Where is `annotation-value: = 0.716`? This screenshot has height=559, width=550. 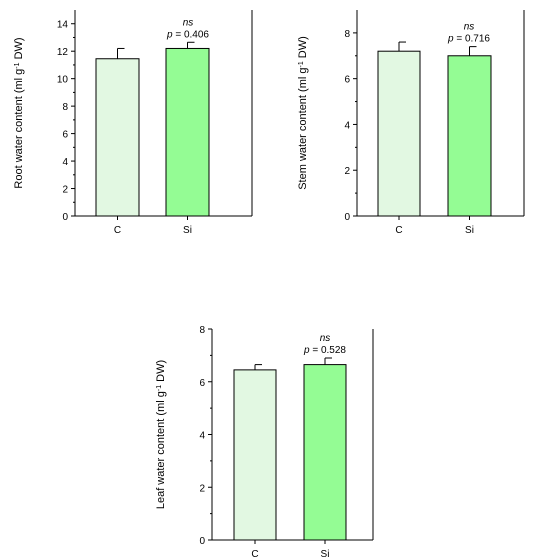 annotation-value: = 0.716 is located at coordinates (472, 39).